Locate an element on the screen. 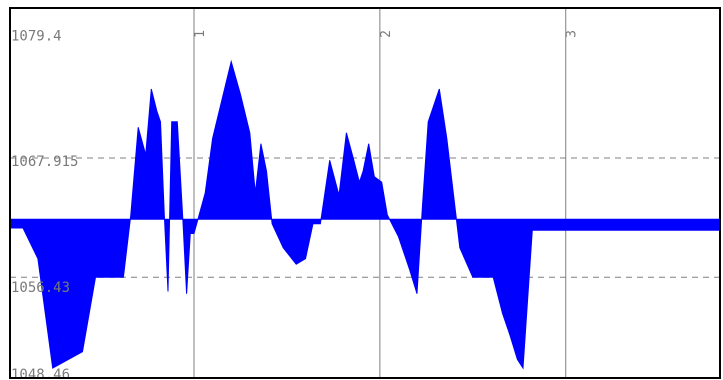 The width and height of the screenshot is (723, 380). y-tick-label: 1048.46 is located at coordinates (40, 373).